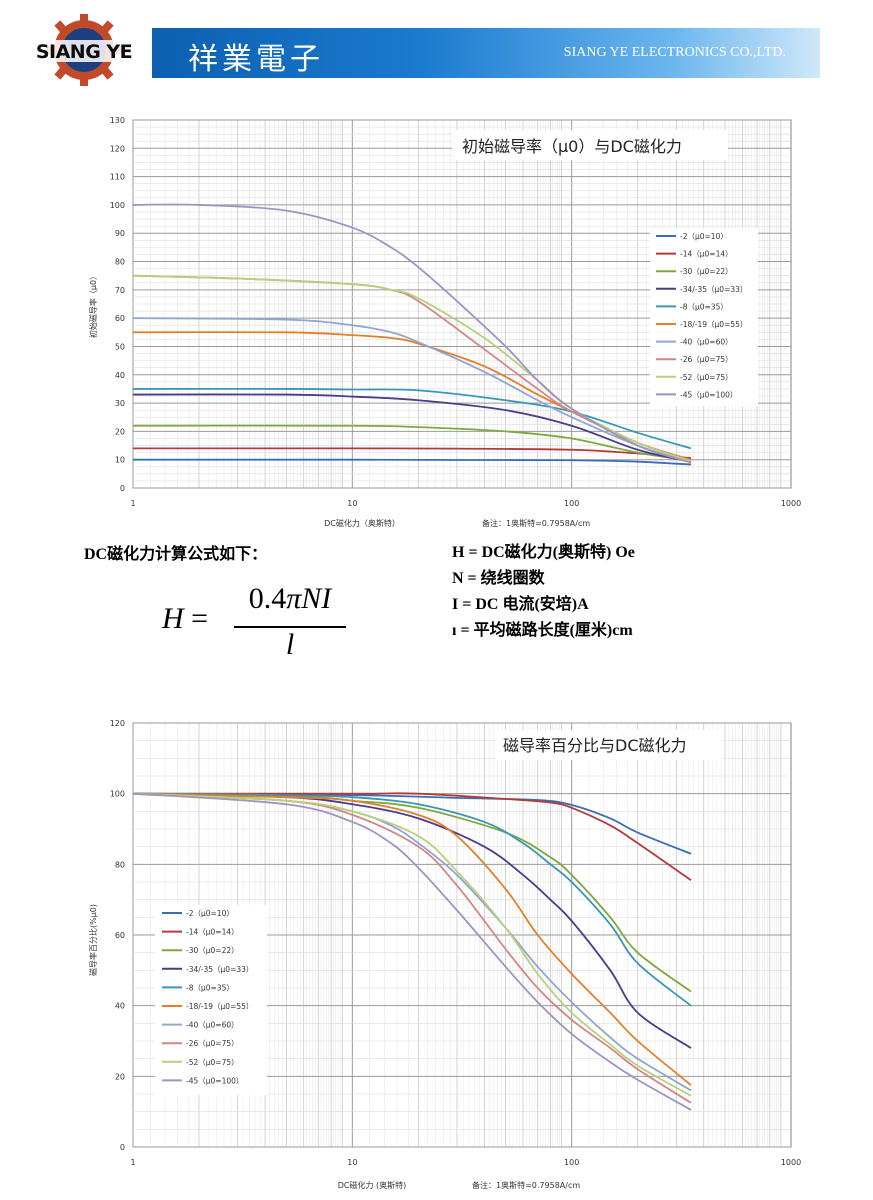 The height and width of the screenshot is (1200, 873). What do you see at coordinates (704, 306) in the screenshot?
I see `chart1-legend-label: -8（μ0=35）` at bounding box center [704, 306].